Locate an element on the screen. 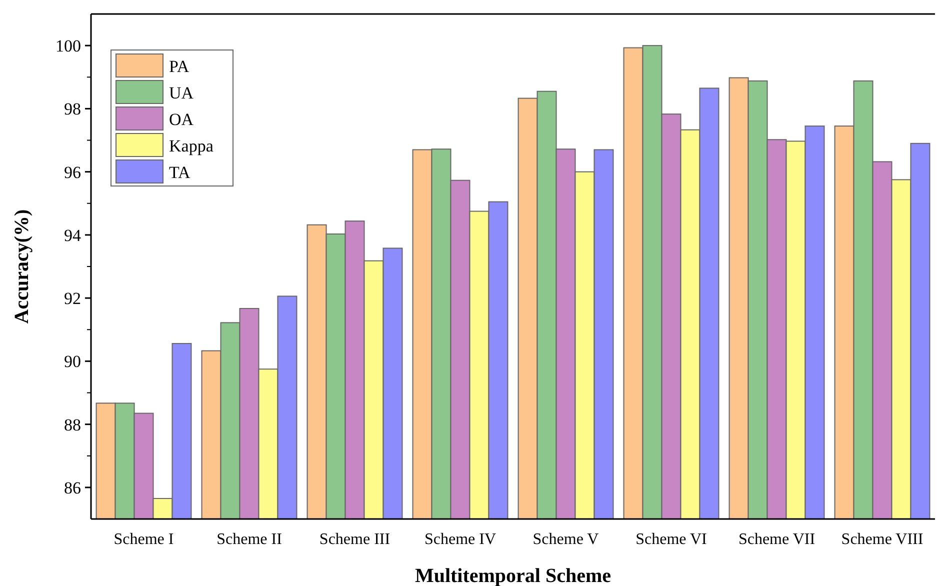 This screenshot has width=937, height=586. y-tick-label: 92 is located at coordinates (72, 298).